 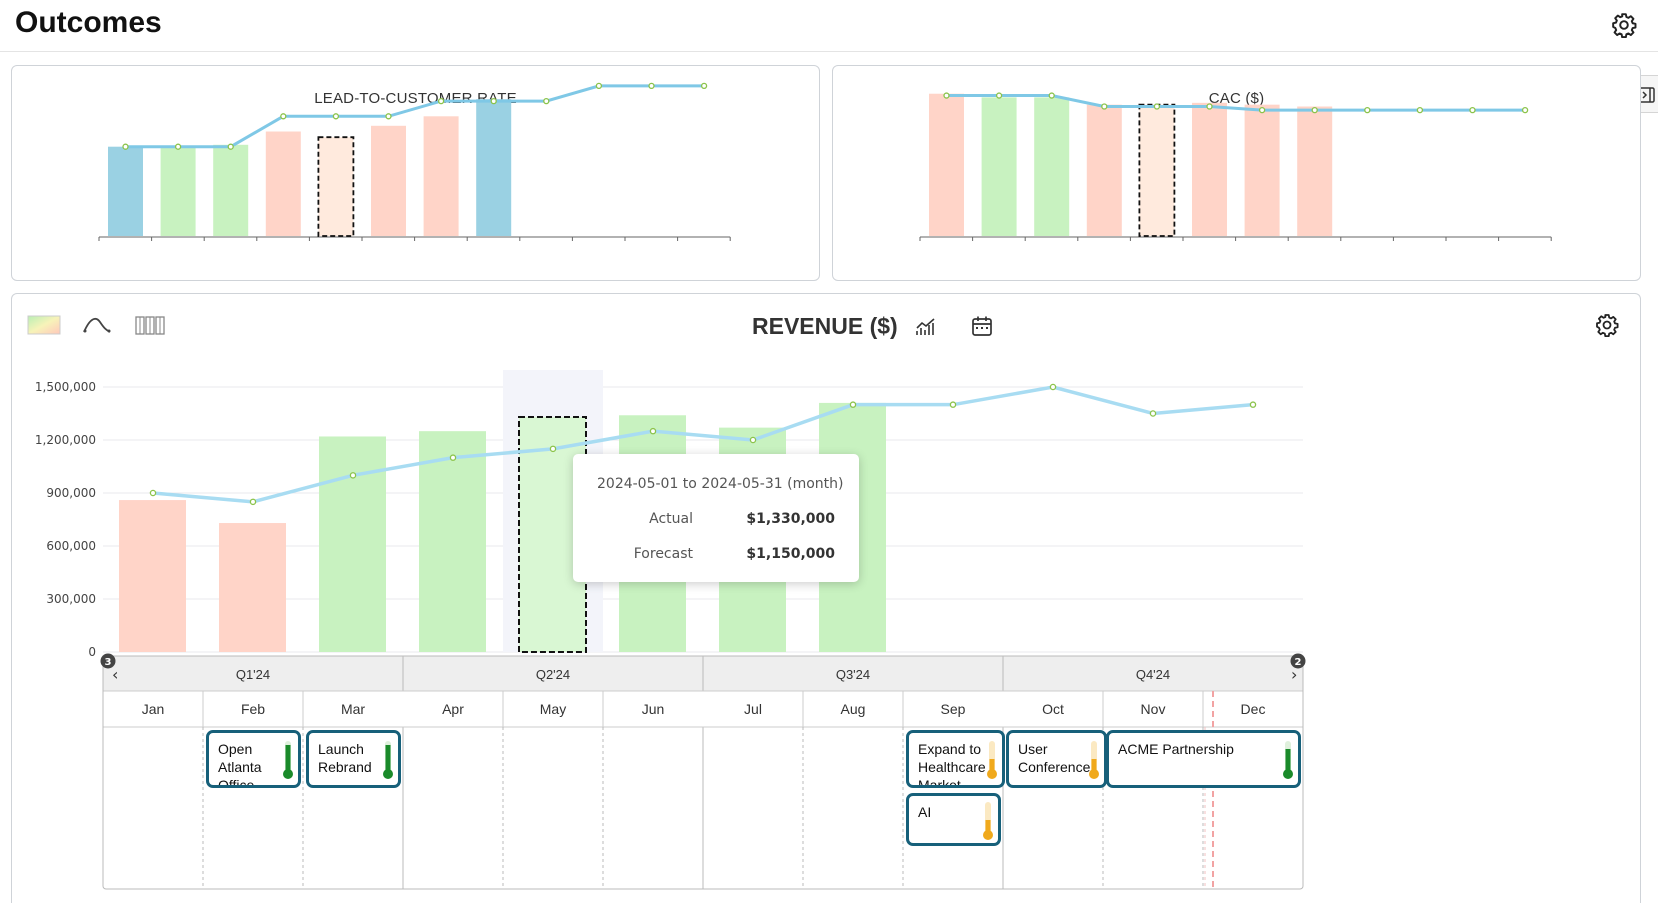 I want to click on initiative-card: User Conference, so click(x=1056, y=759).